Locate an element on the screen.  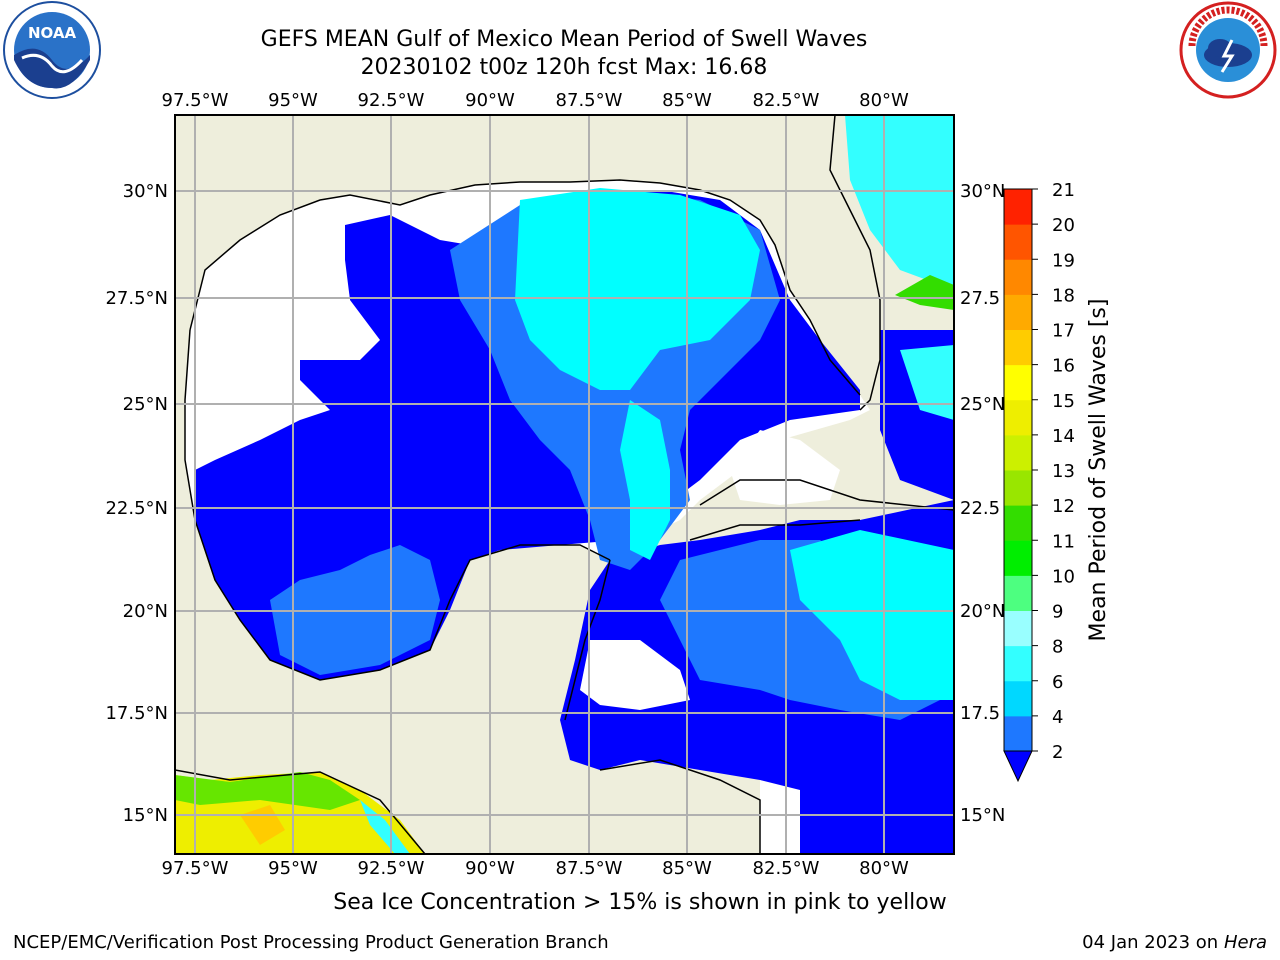
colorbar-extend-arrow is located at coordinates (1018, 766).